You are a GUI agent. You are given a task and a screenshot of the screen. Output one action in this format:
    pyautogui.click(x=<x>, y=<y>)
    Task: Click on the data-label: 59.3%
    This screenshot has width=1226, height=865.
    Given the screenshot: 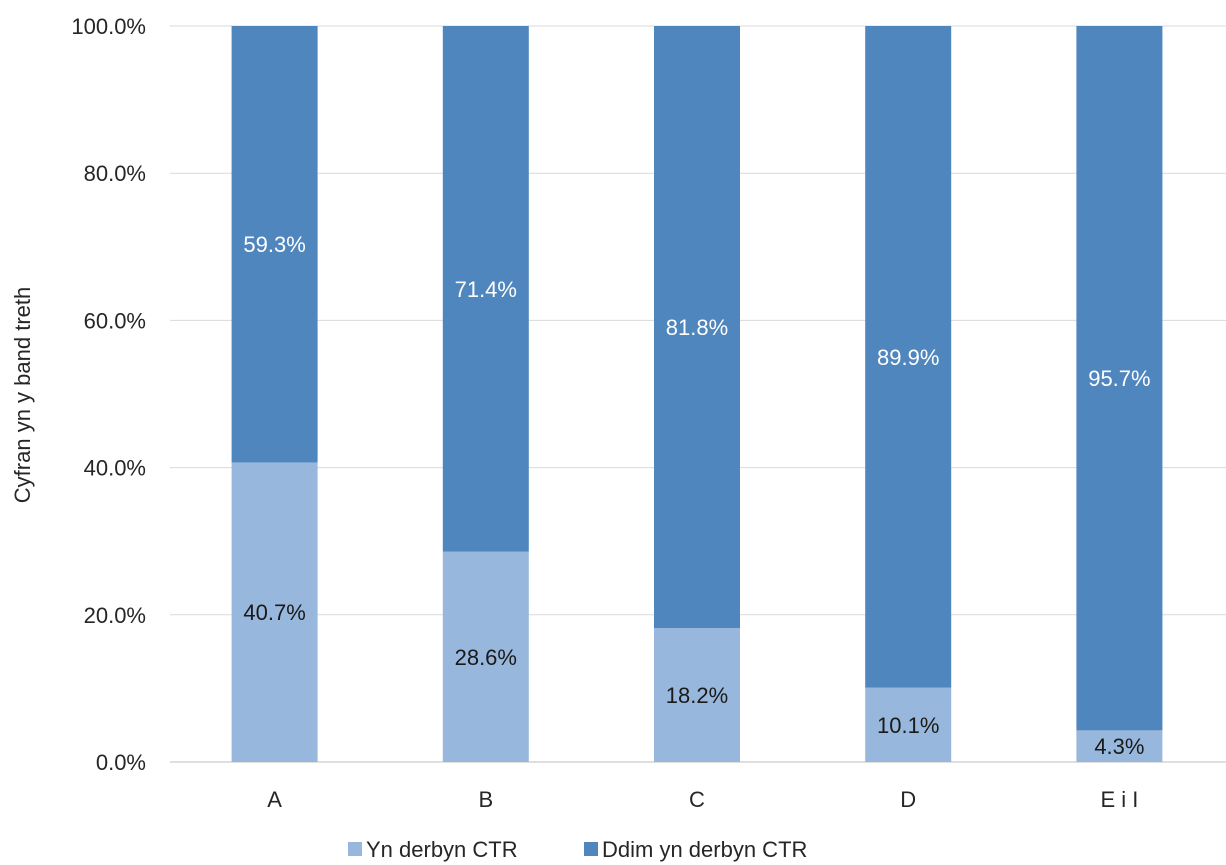 What is the action you would take?
    pyautogui.click(x=274, y=244)
    